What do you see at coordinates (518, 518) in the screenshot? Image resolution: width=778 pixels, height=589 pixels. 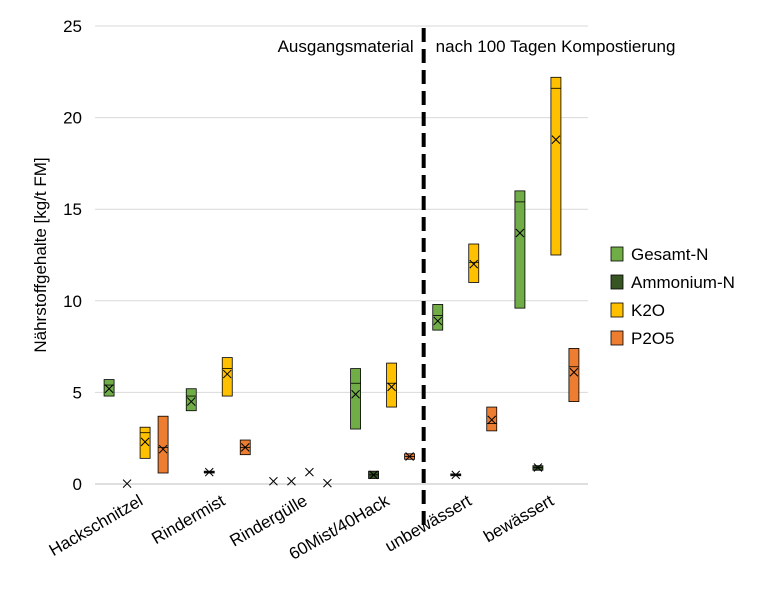 I see `category-label: bewässert` at bounding box center [518, 518].